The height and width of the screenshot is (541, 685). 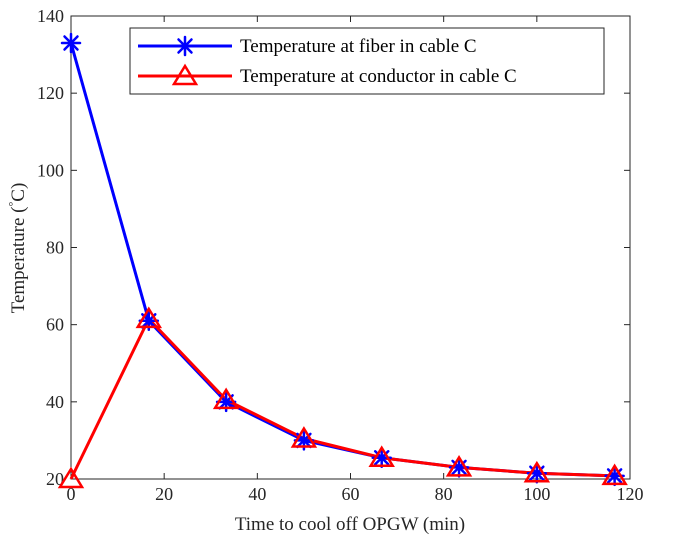 What do you see at coordinates (71, 494) in the screenshot?
I see `x-tick-label: 0` at bounding box center [71, 494].